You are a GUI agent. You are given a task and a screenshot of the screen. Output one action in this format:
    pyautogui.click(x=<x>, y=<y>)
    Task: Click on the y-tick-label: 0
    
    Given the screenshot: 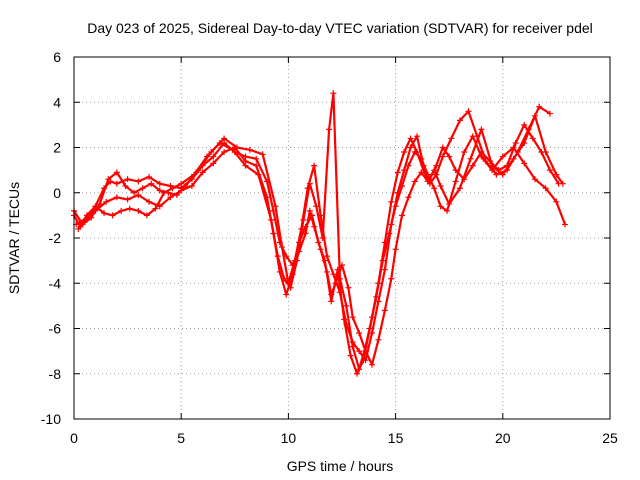 What is the action you would take?
    pyautogui.click(x=57, y=193)
    